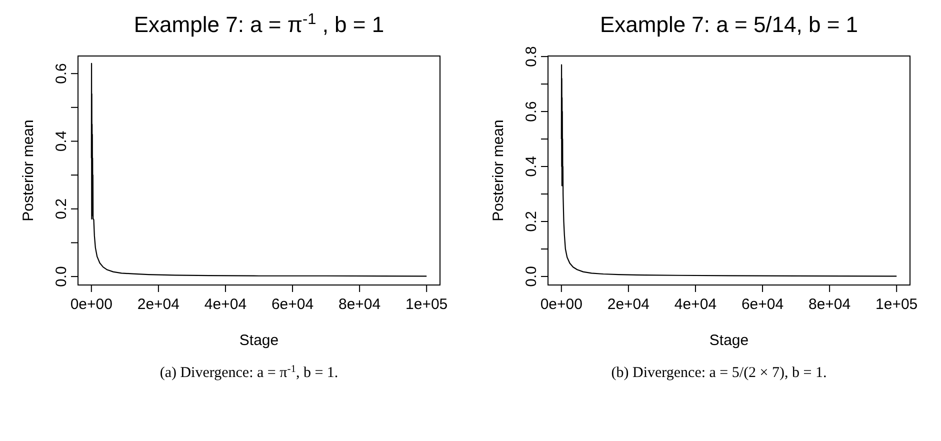 The image size is (941, 441). Describe the element at coordinates (729, 24) in the screenshot. I see `chart-title: Example 7: a = 5/14, b = 1` at that location.